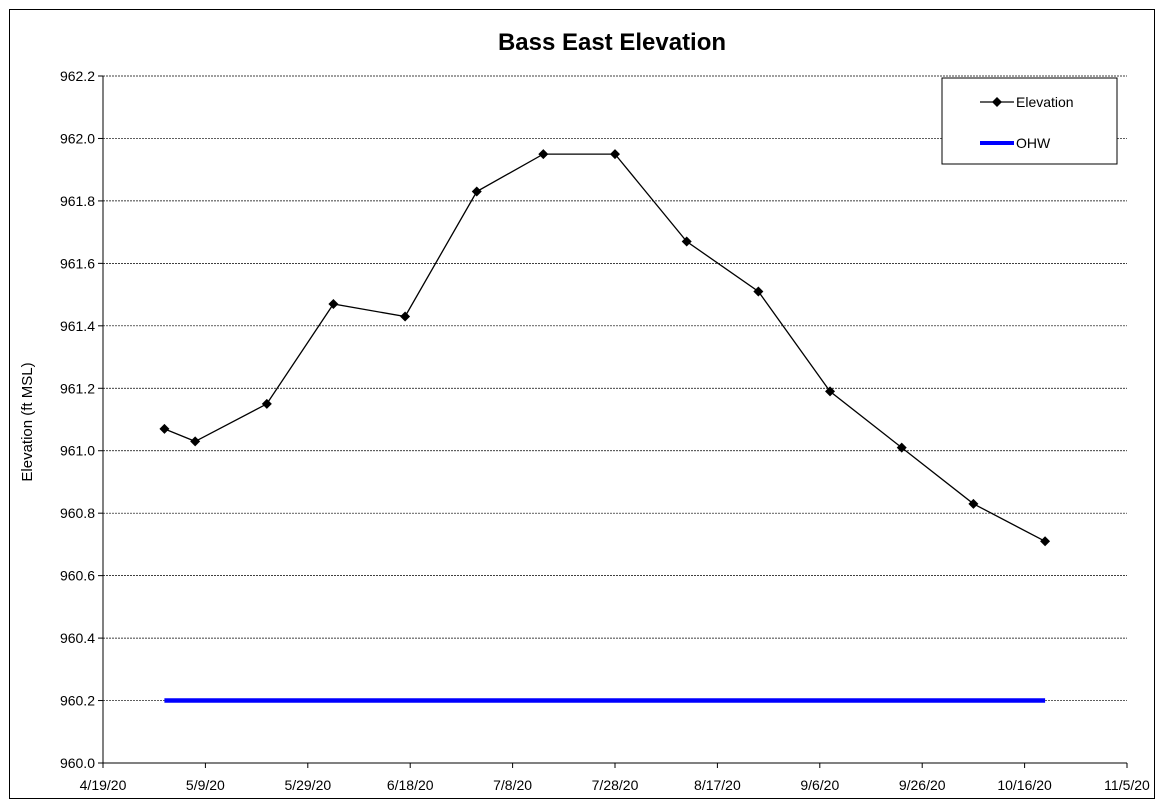 The height and width of the screenshot is (799, 1158). I want to click on y-tick-label: 961.8, so click(77, 201).